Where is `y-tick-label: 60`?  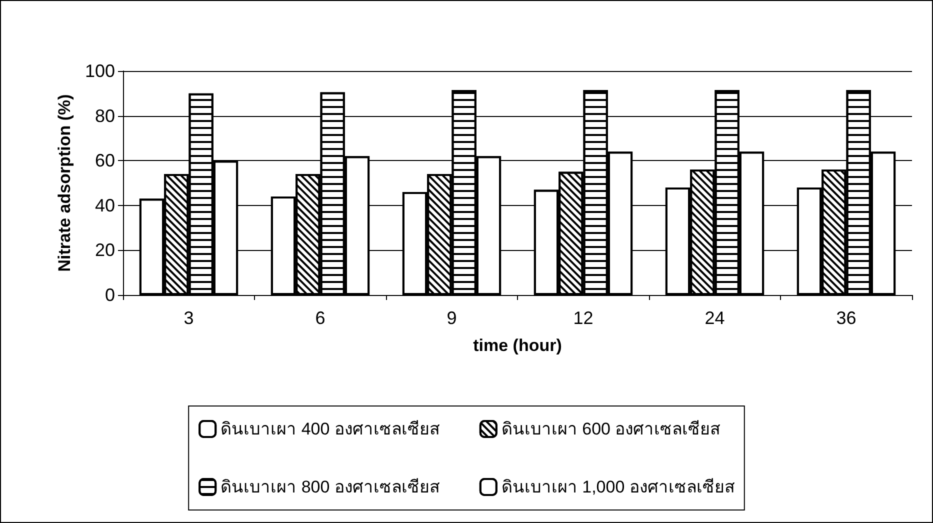
y-tick-label: 60 is located at coordinates (104, 160).